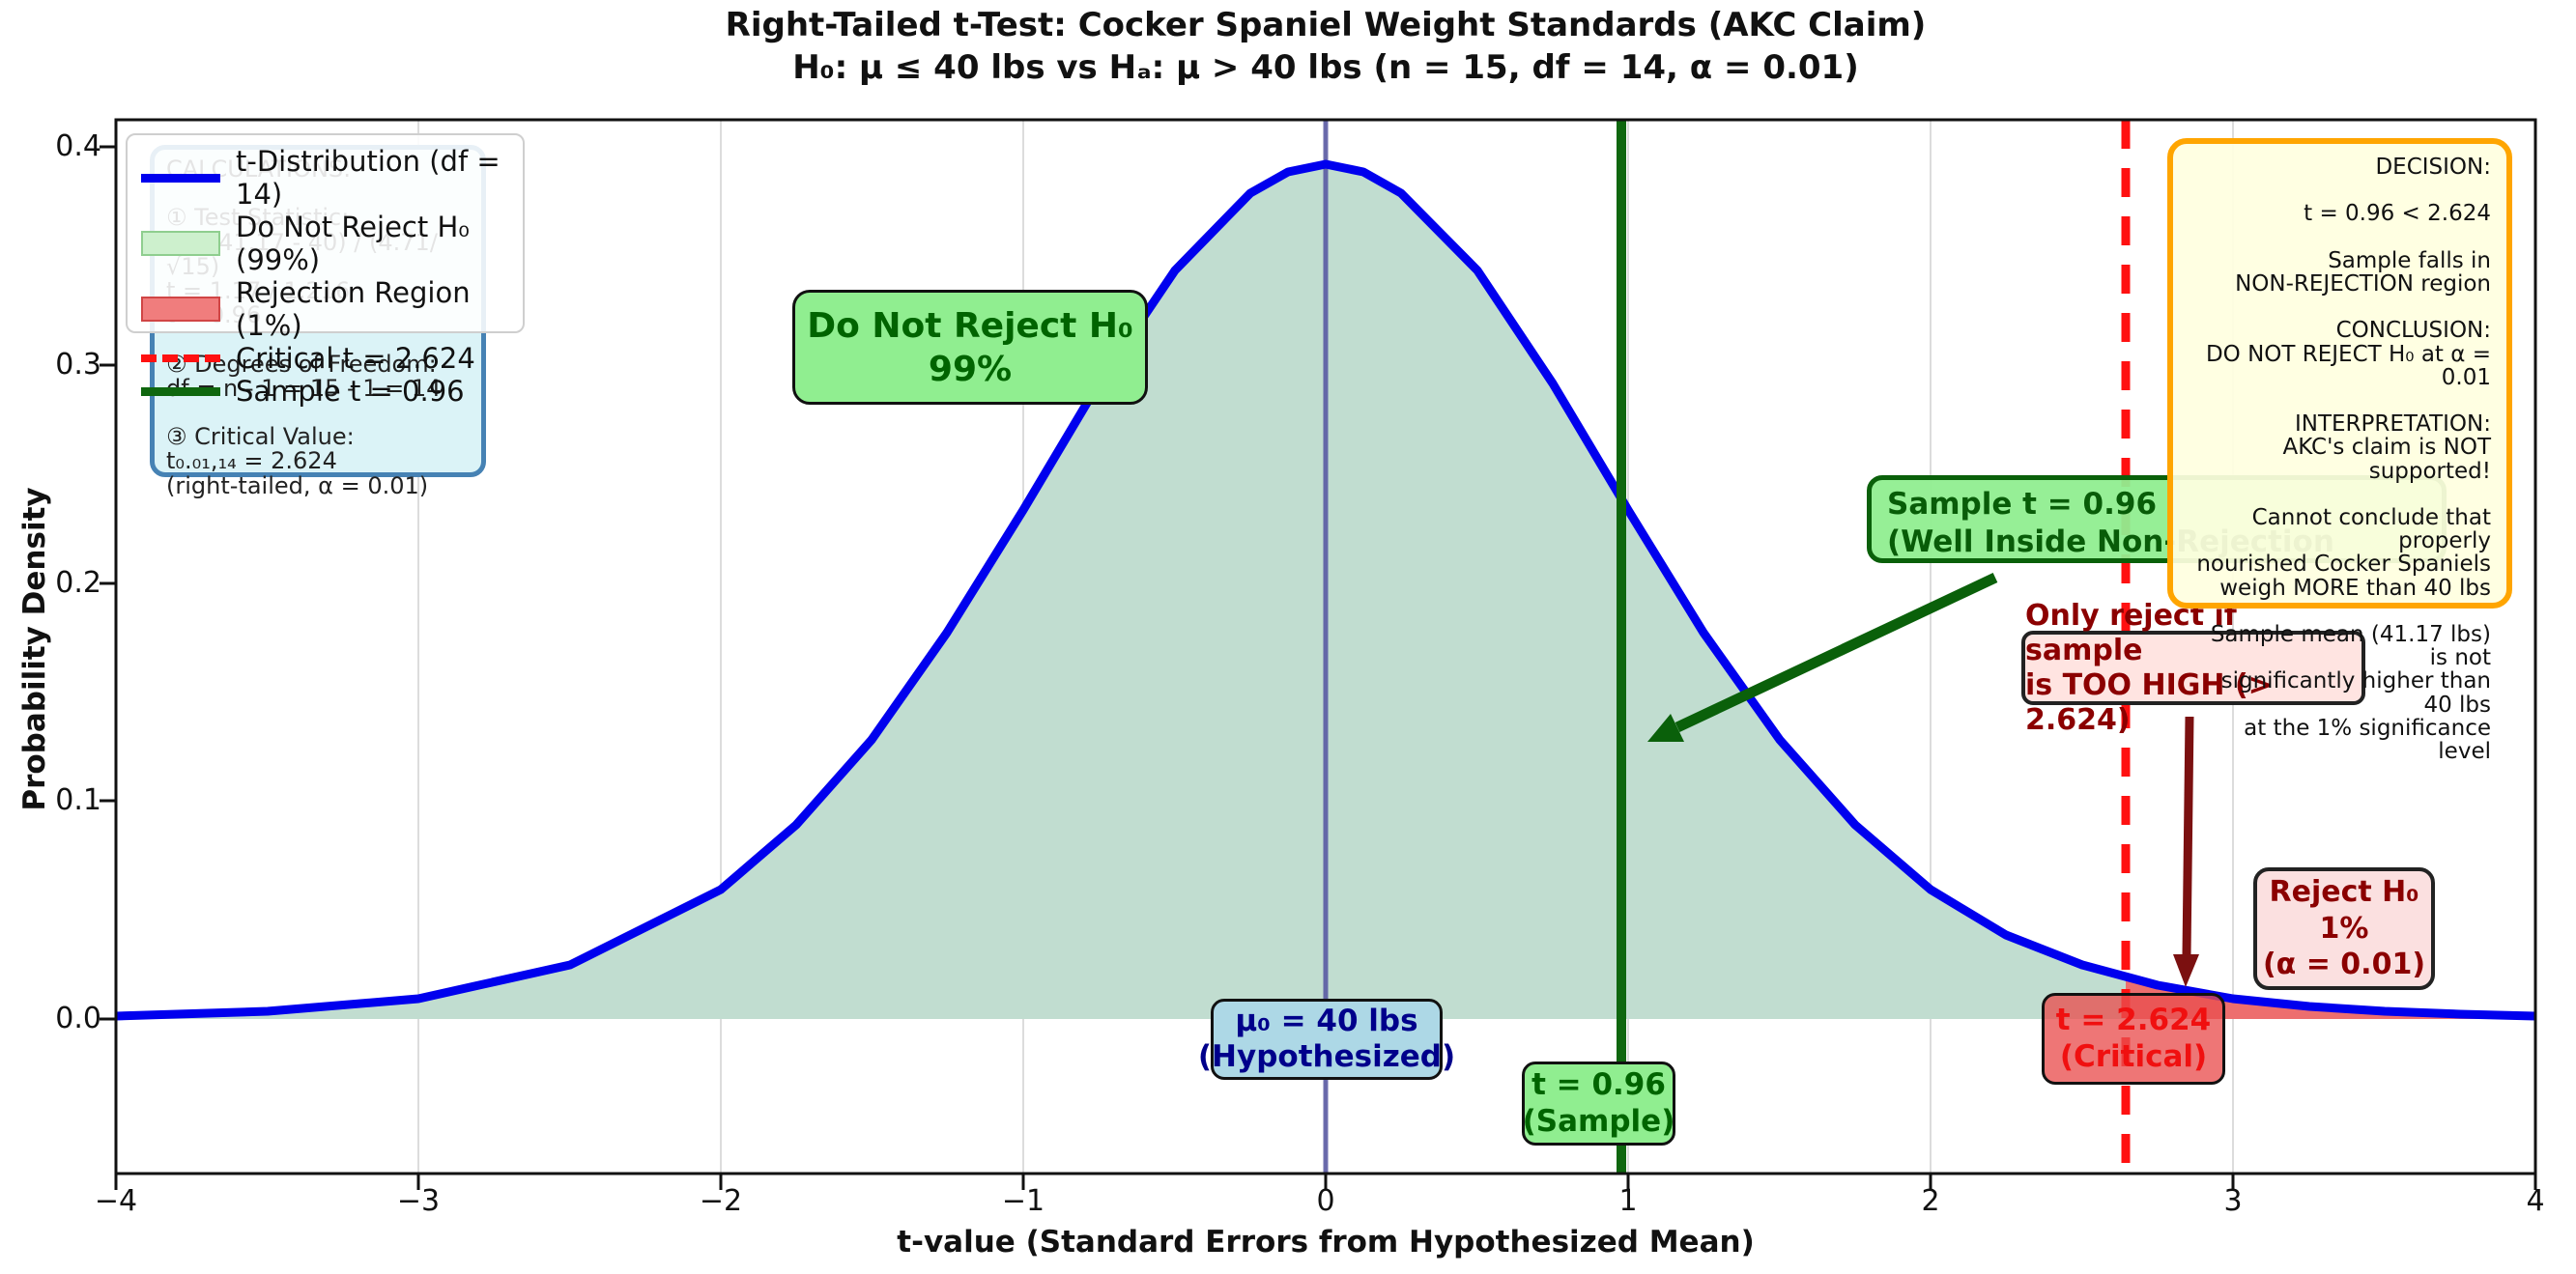 The image size is (2576, 1274). I want to click on legend-label: t-Distribution (df = 14), so click(369, 178).